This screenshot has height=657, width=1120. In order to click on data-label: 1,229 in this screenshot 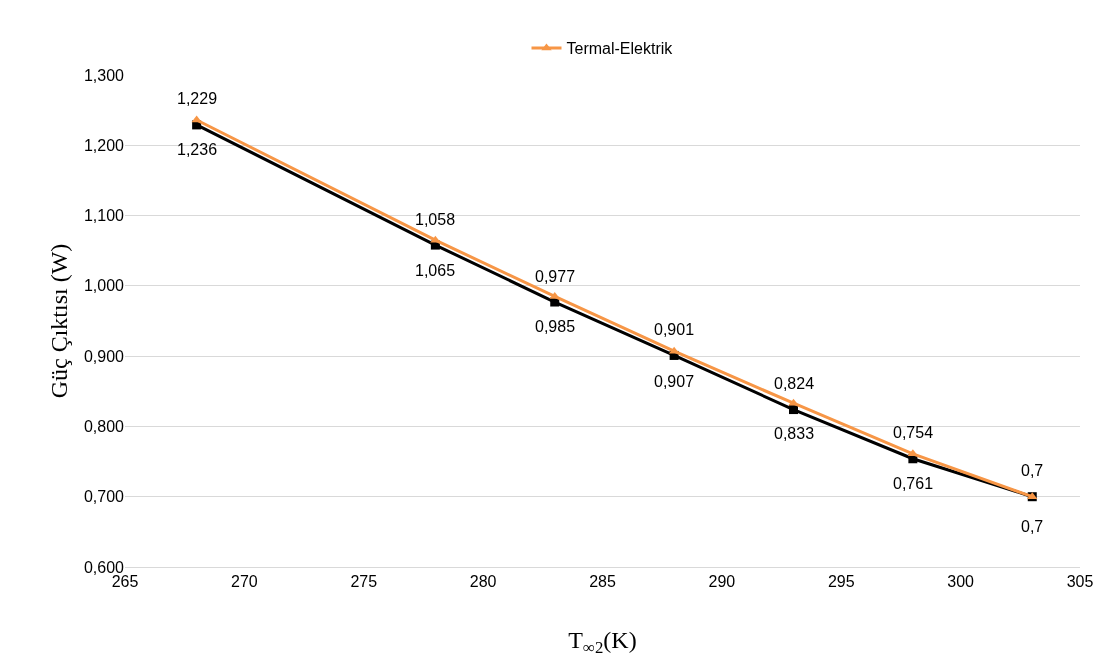, I will do `click(197, 98)`.